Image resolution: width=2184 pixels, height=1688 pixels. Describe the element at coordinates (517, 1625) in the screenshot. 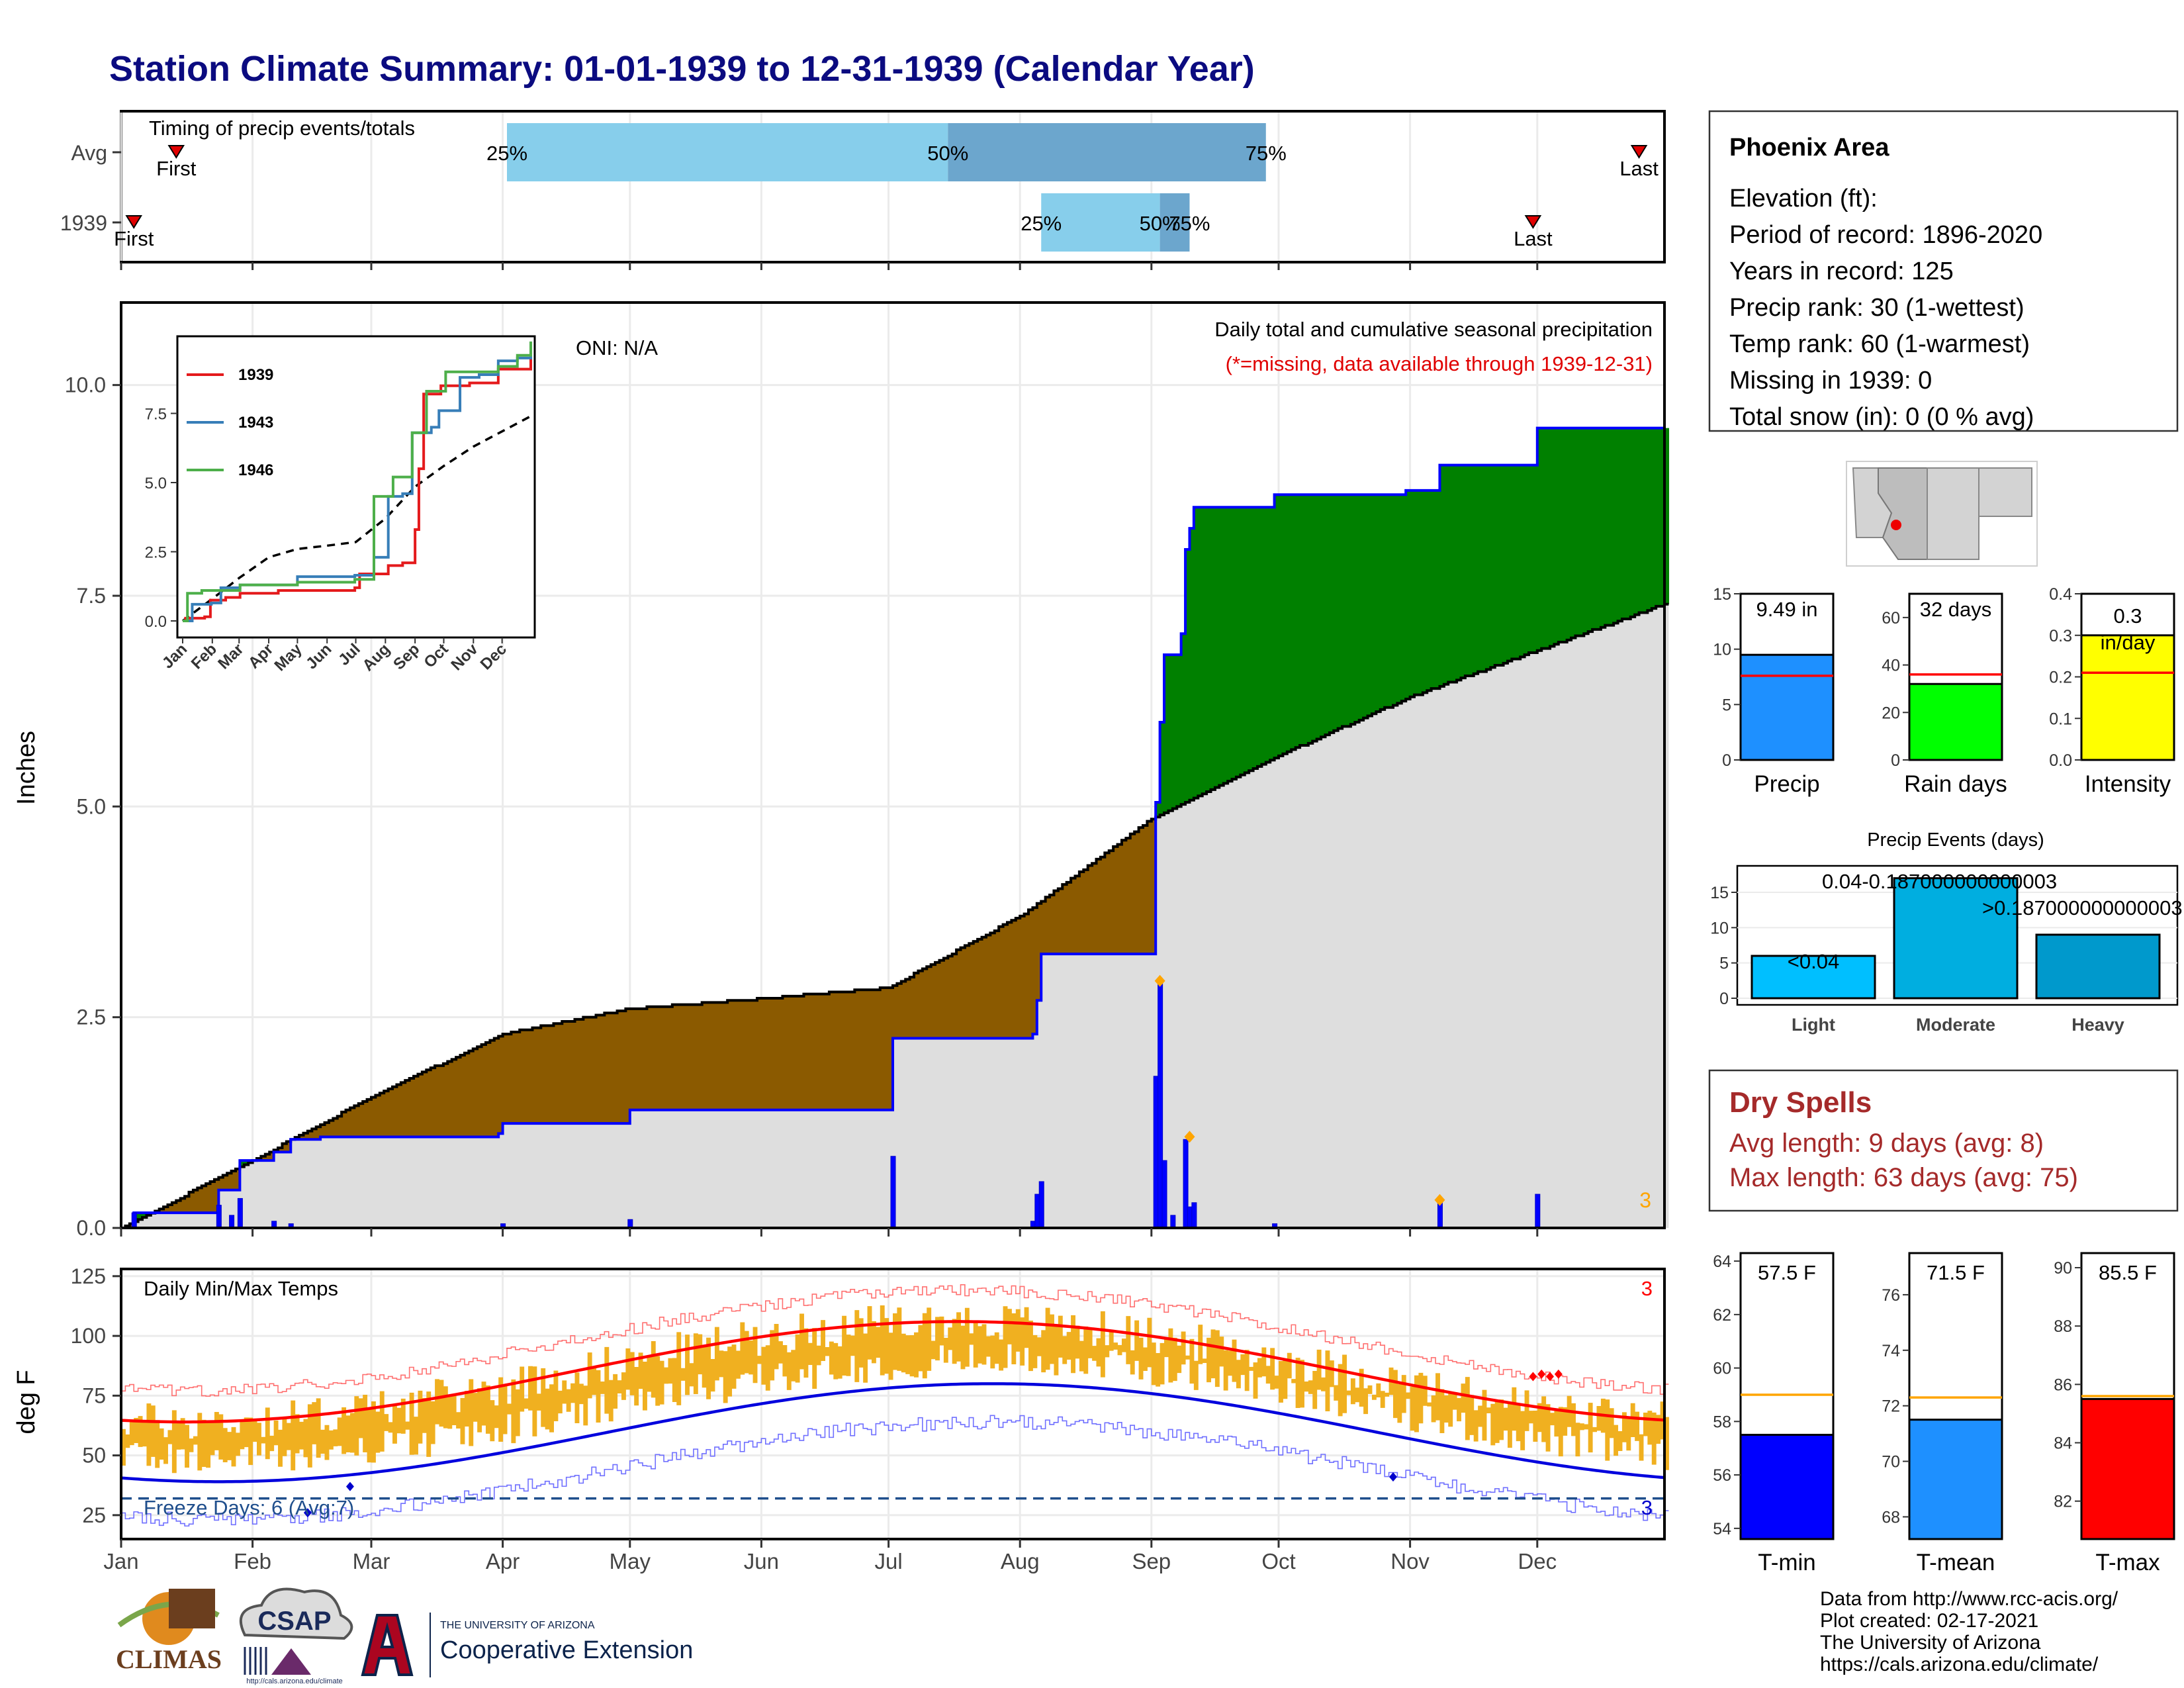

I see `ua-small-text: THE UNIVERSITY OF ARIZONA` at that location.